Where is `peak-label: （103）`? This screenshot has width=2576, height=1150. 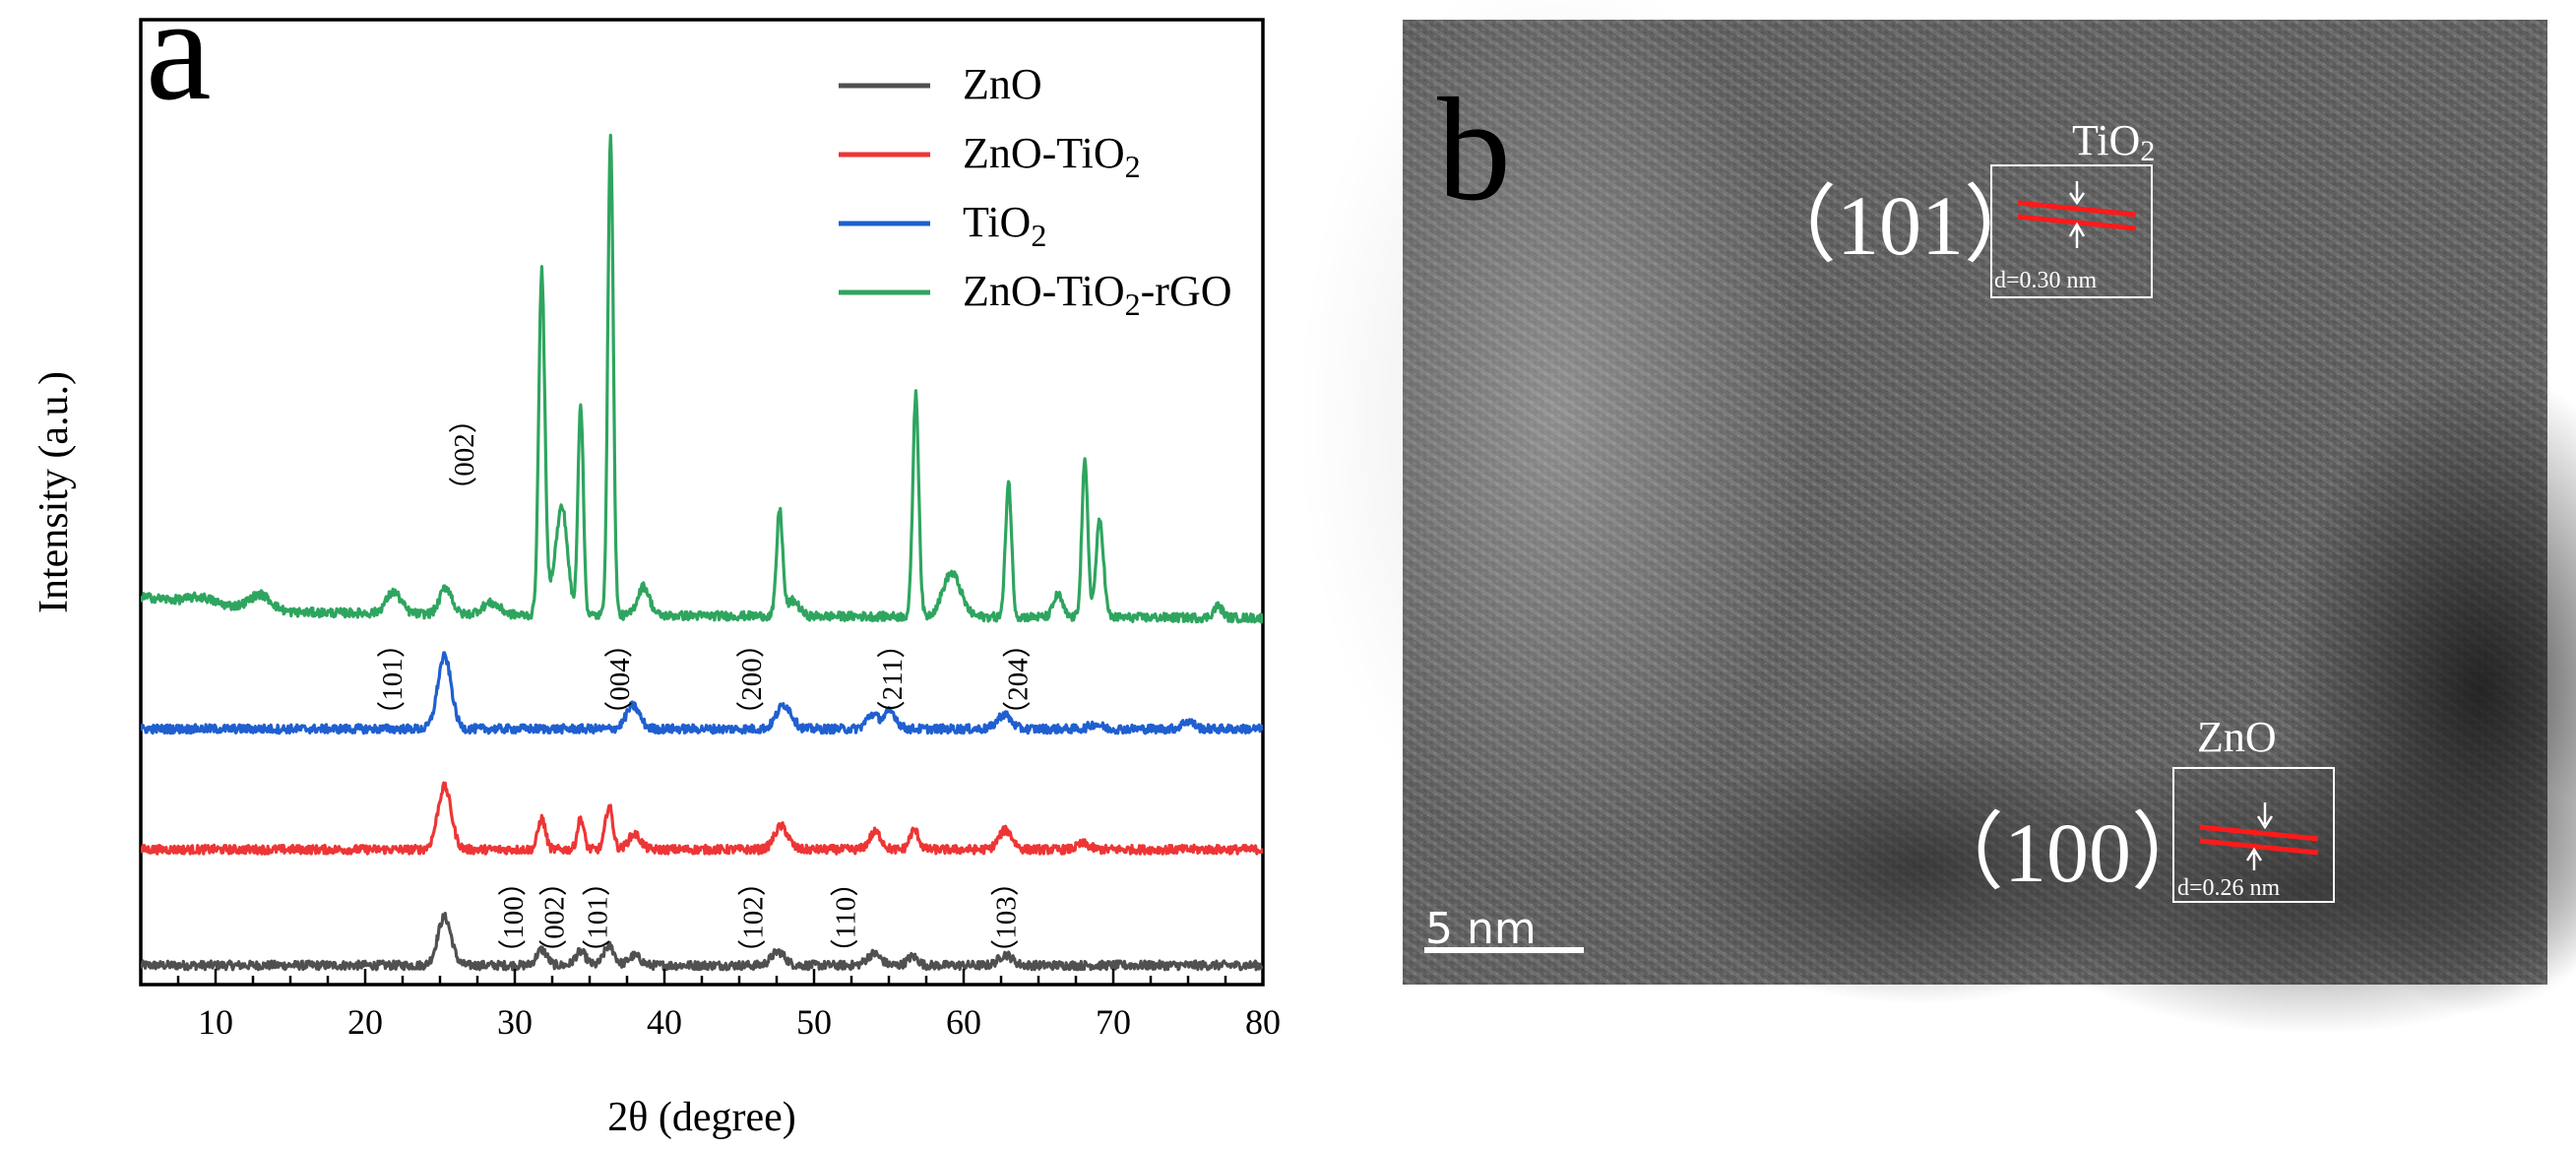 peak-label: （103） is located at coordinates (1006, 917).